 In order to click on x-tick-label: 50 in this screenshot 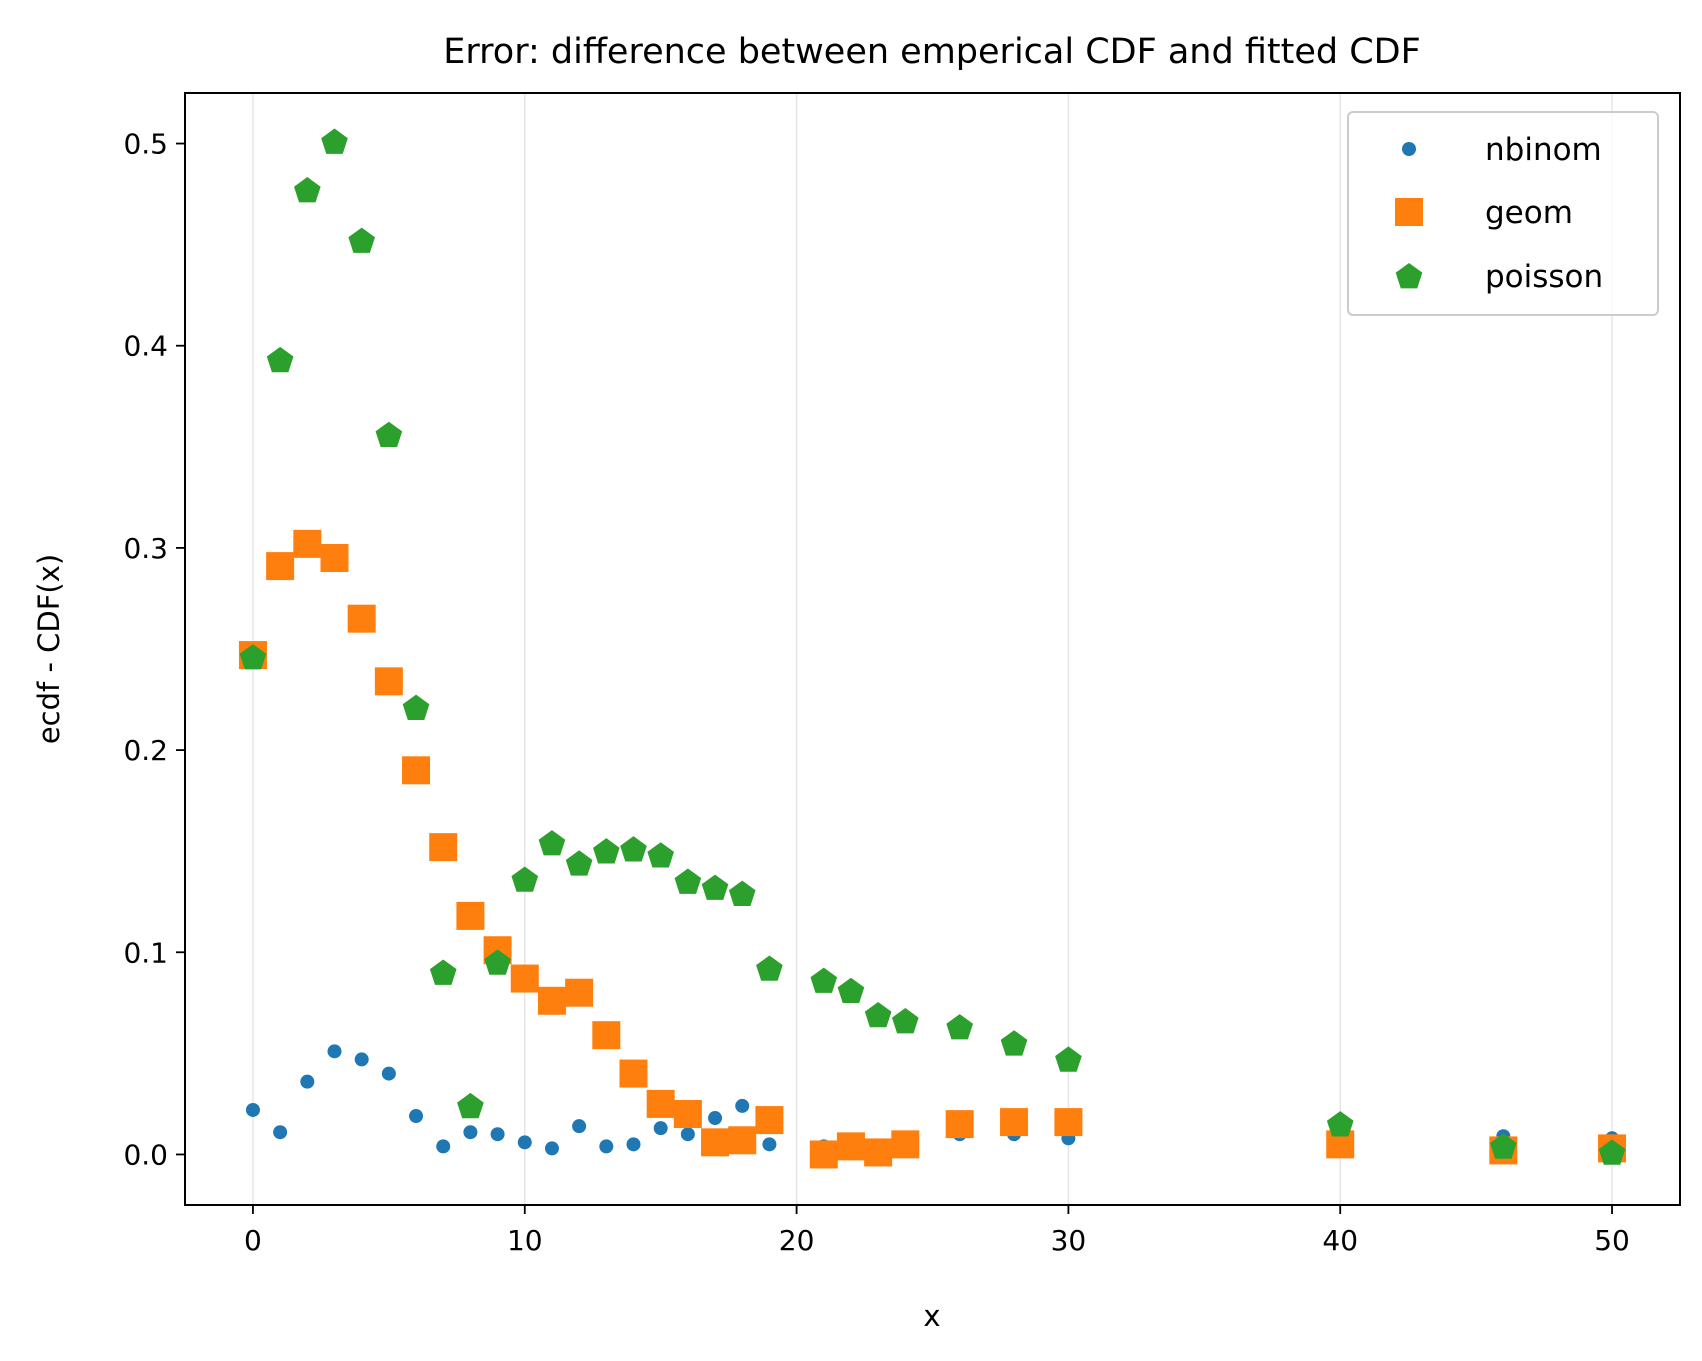, I will do `click(1612, 1240)`.